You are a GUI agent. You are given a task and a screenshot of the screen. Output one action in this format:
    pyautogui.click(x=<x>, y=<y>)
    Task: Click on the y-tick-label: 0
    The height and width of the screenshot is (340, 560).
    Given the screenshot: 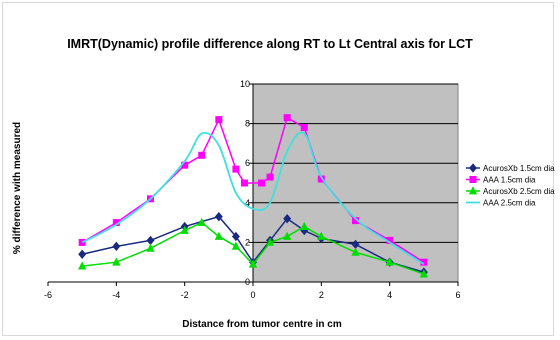 What is the action you would take?
    pyautogui.click(x=247, y=282)
    